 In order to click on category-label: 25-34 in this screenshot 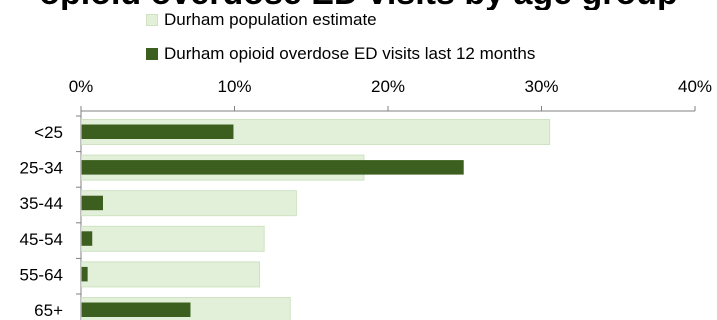, I will do `click(41, 168)`.